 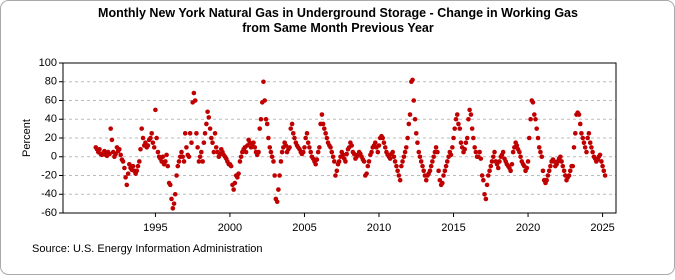 I want to click on x-tick-label: 2025, so click(x=602, y=228).